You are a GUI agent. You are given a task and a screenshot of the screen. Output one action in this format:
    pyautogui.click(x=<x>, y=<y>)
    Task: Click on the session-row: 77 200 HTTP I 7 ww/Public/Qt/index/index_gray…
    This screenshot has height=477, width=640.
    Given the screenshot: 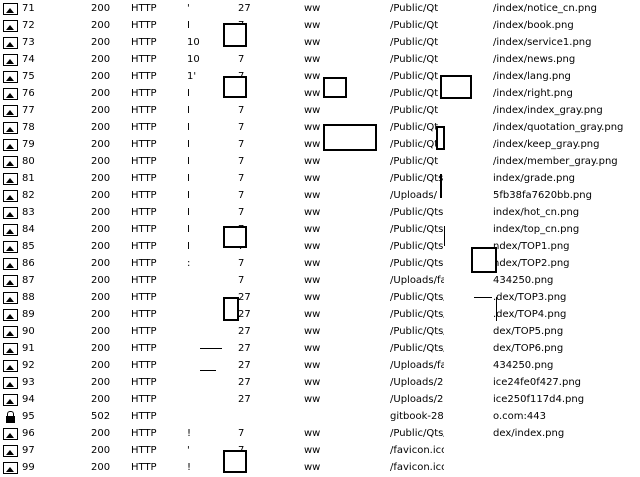 What is the action you would take?
    pyautogui.click(x=320, y=110)
    